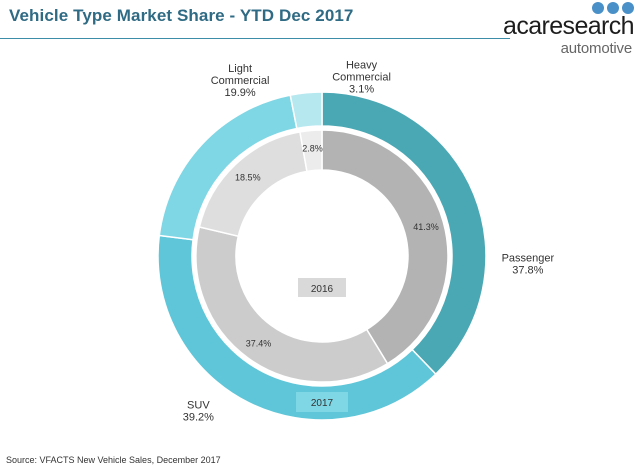  What do you see at coordinates (385, 247) in the screenshot?
I see `inner-ring-slice-passenger` at bounding box center [385, 247].